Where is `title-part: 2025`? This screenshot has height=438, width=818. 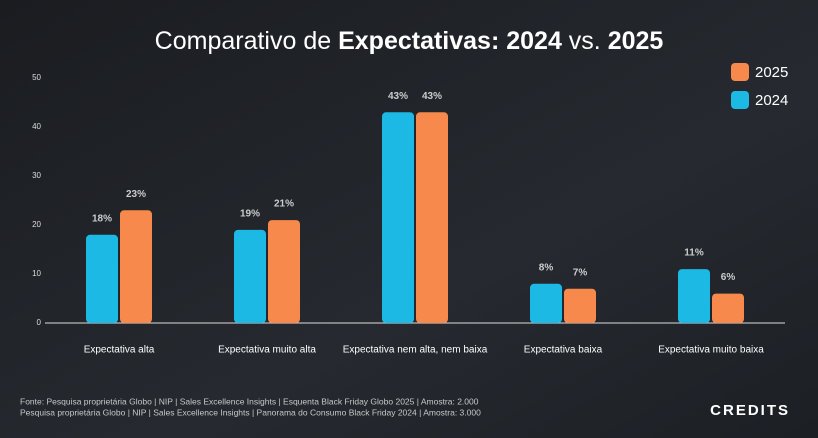 title-part: 2025 is located at coordinates (636, 41).